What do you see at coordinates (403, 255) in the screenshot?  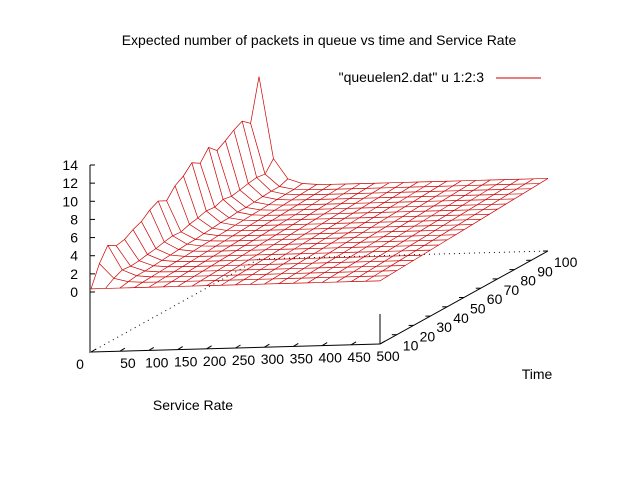 I see `back-y-axis-line` at bounding box center [403, 255].